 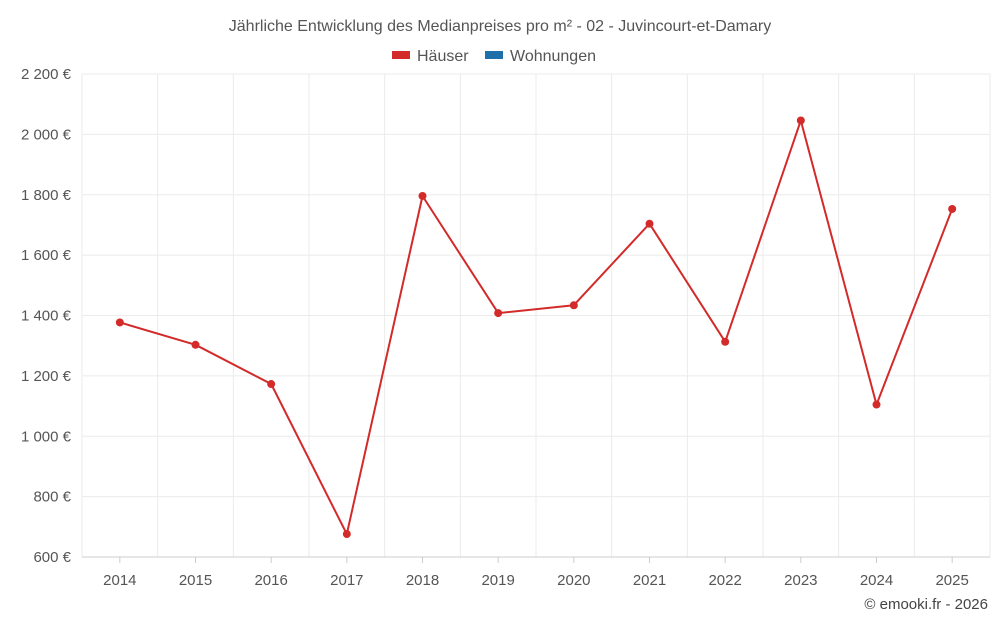 I want to click on y-tick-label-6: 1 000 €, so click(x=46, y=436).